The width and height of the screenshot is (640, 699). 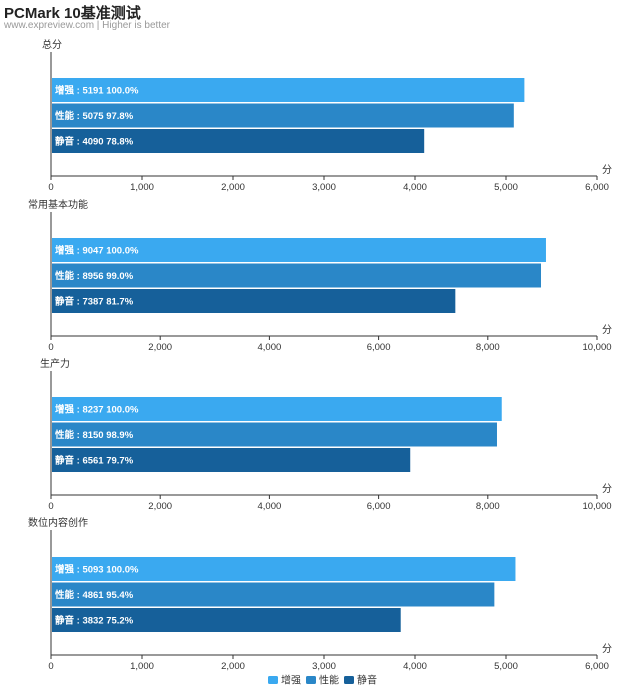 What do you see at coordinates (94, 621) in the screenshot?
I see `bar-label-3-2: 静音 : 3832 75.2%` at bounding box center [94, 621].